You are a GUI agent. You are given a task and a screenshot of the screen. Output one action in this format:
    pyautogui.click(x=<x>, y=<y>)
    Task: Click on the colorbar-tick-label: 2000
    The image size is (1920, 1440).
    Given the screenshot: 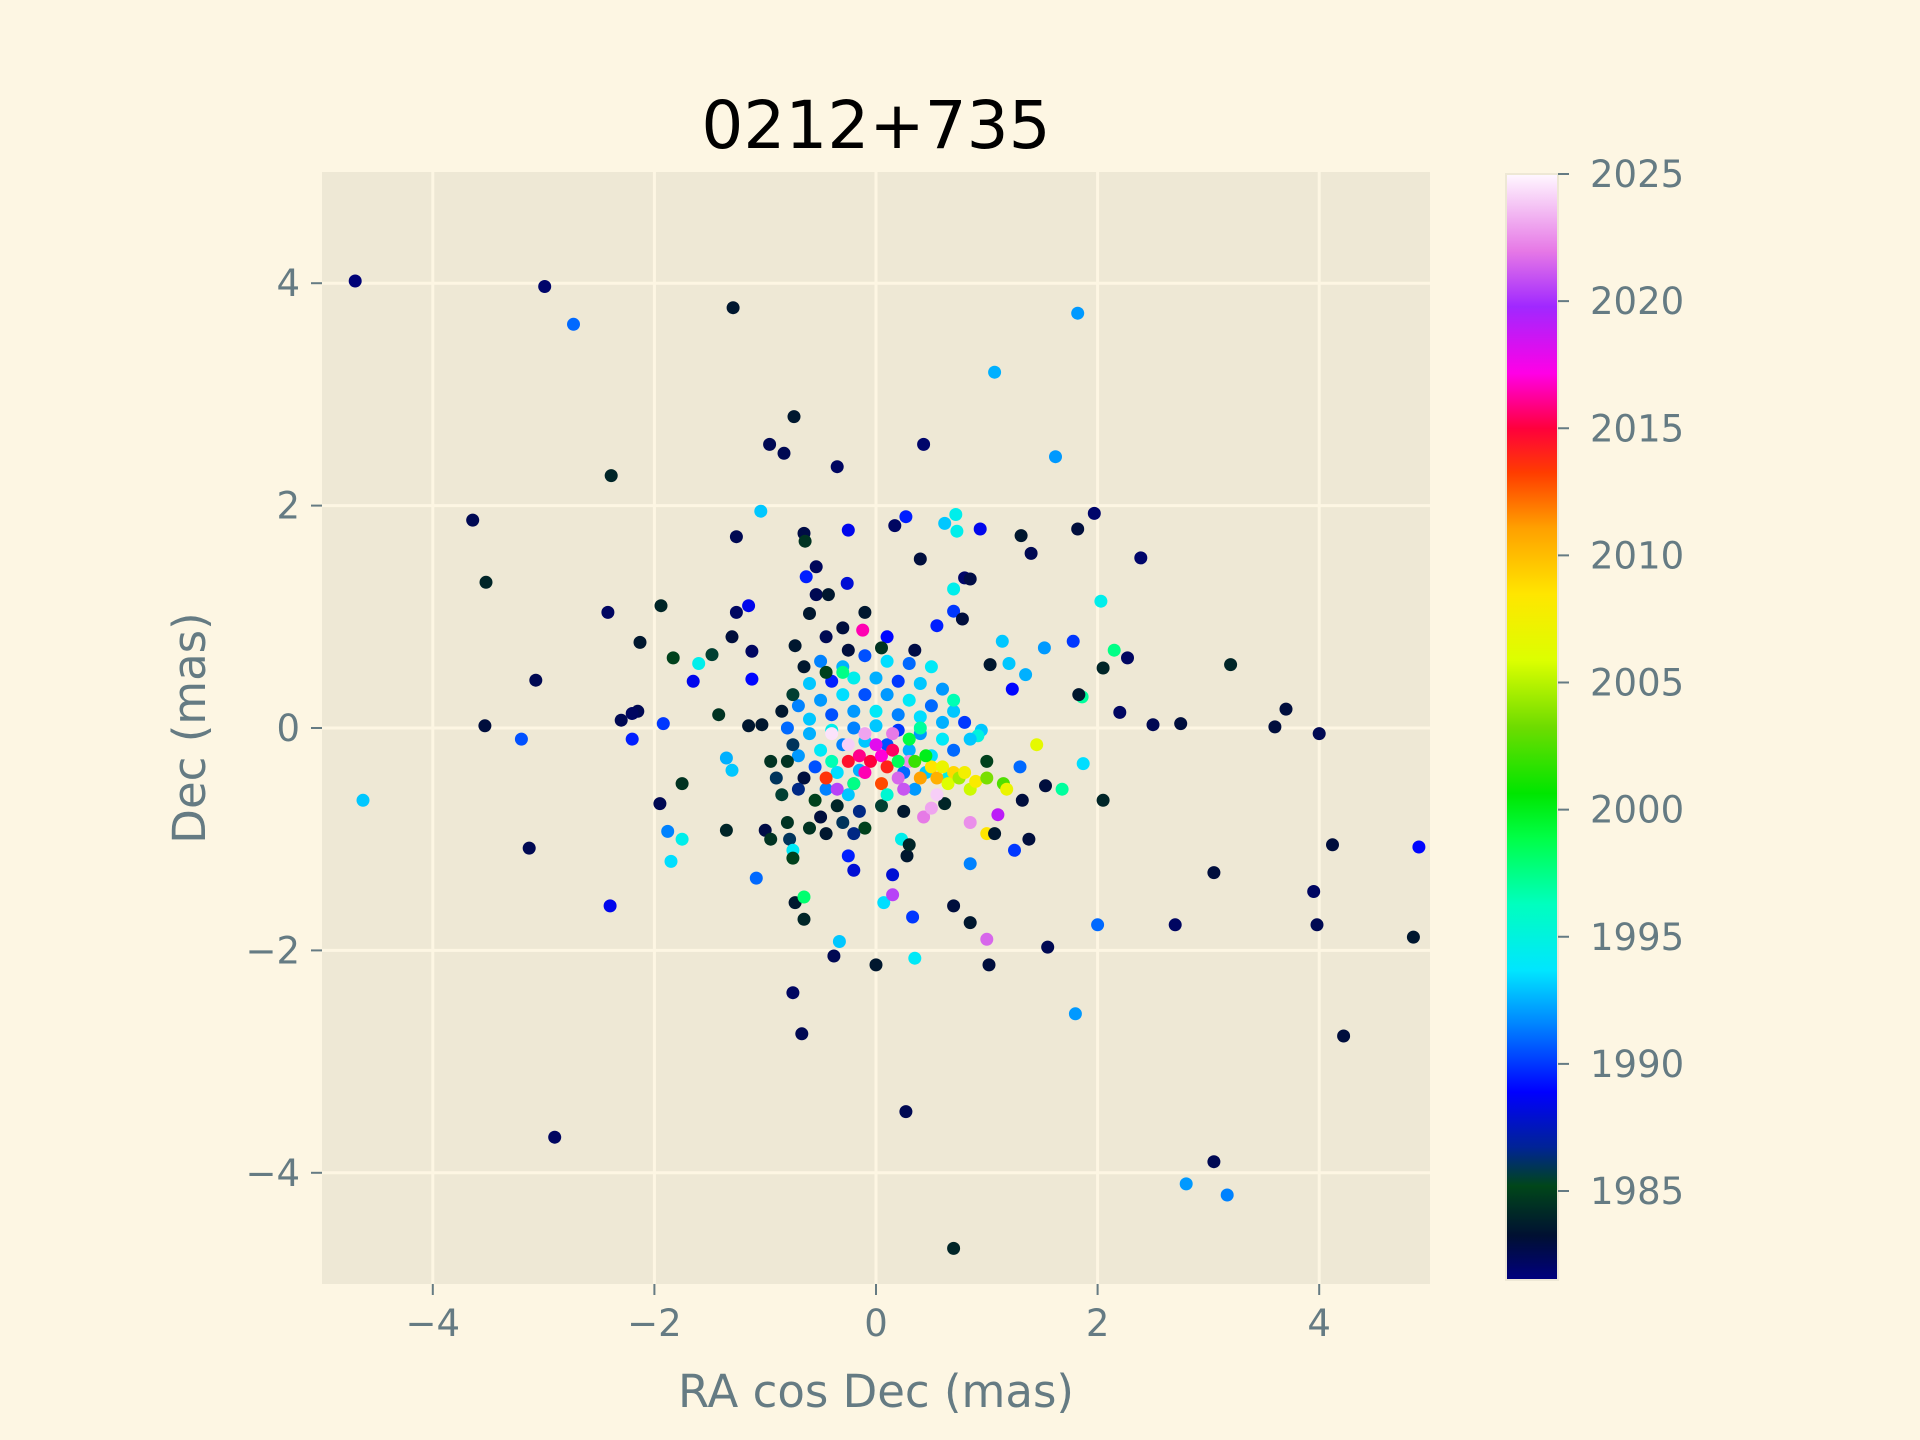 What is the action you would take?
    pyautogui.click(x=1637, y=810)
    